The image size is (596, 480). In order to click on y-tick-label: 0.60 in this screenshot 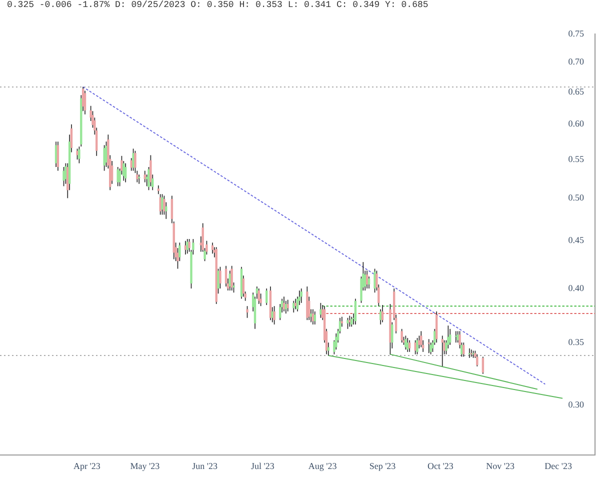, I will do `click(576, 123)`.